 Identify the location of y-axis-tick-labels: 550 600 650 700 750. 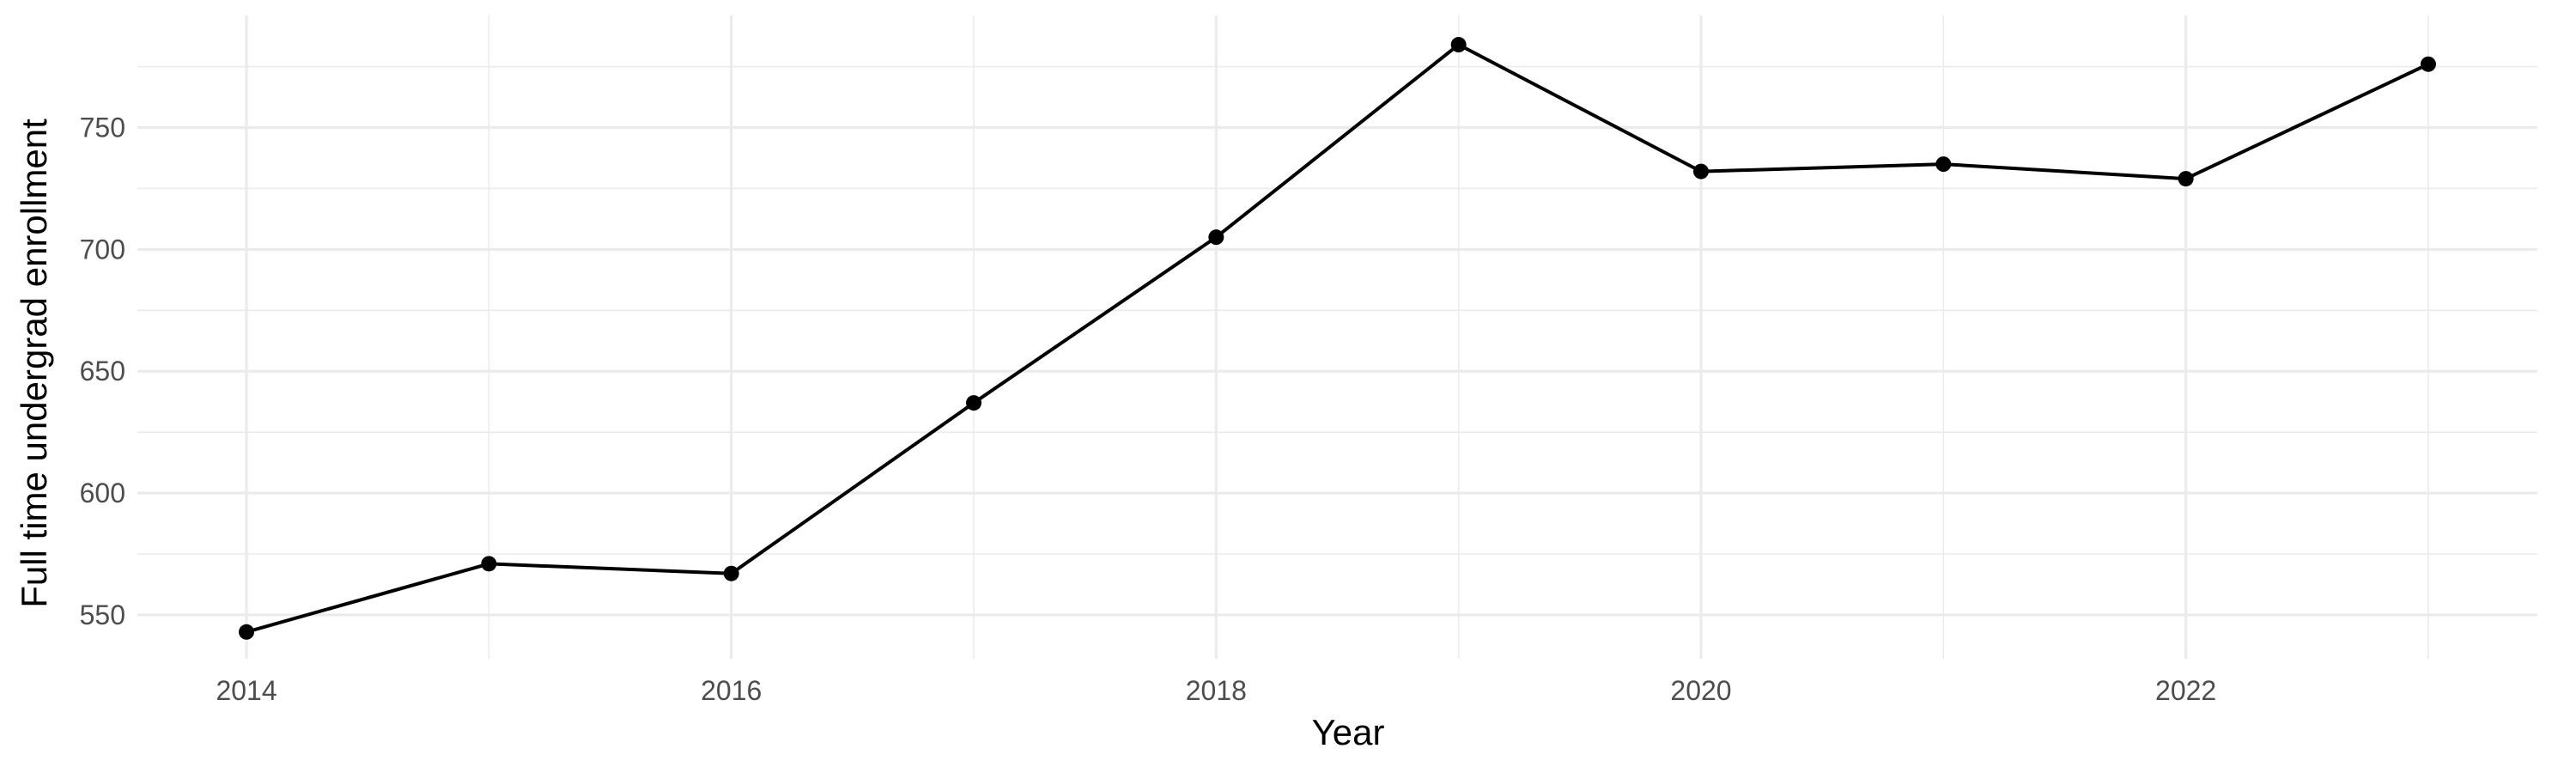
(102, 371).